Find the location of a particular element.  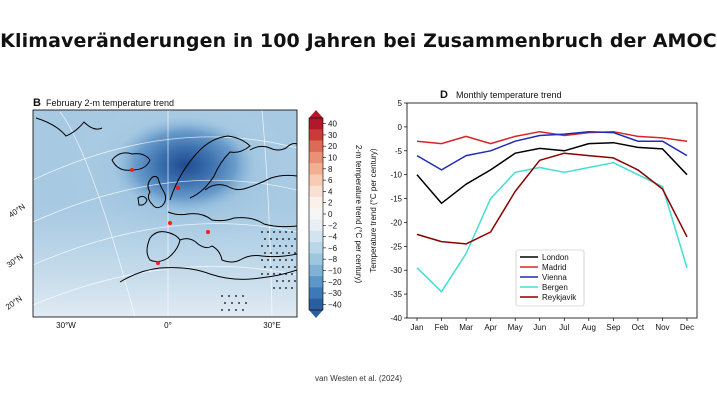

colorbar-tick-label: 4 is located at coordinates (330, 191).